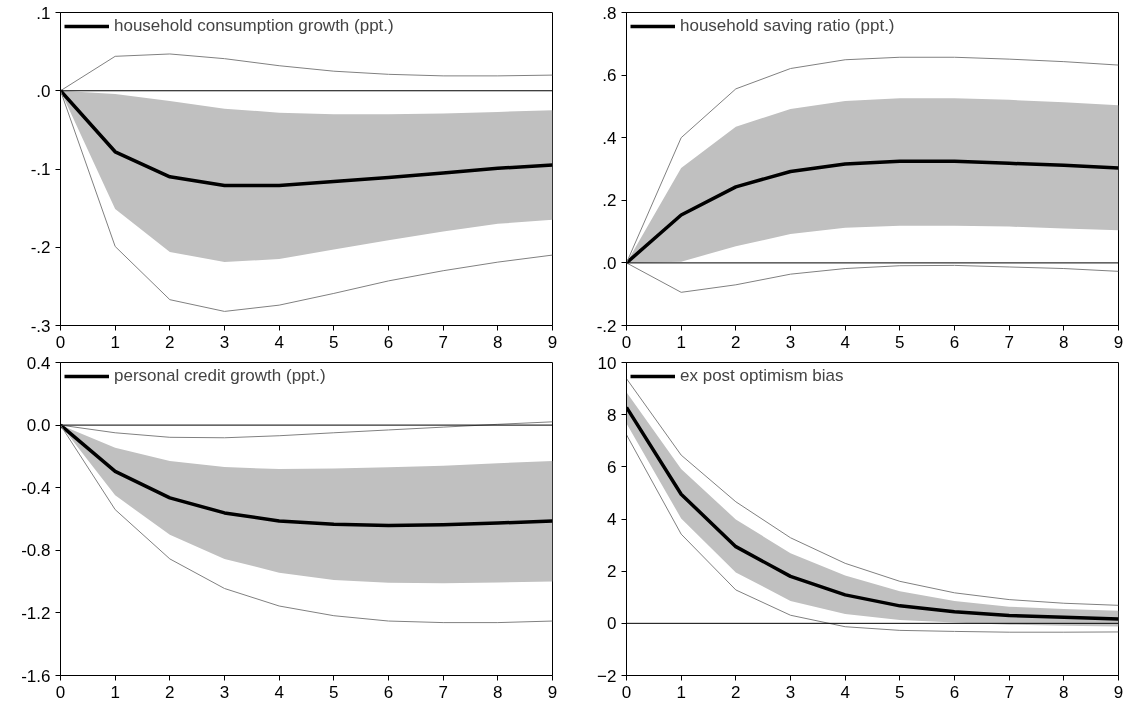  Describe the element at coordinates (40, 169) in the screenshot. I see `y-tick-label: -.1` at that location.